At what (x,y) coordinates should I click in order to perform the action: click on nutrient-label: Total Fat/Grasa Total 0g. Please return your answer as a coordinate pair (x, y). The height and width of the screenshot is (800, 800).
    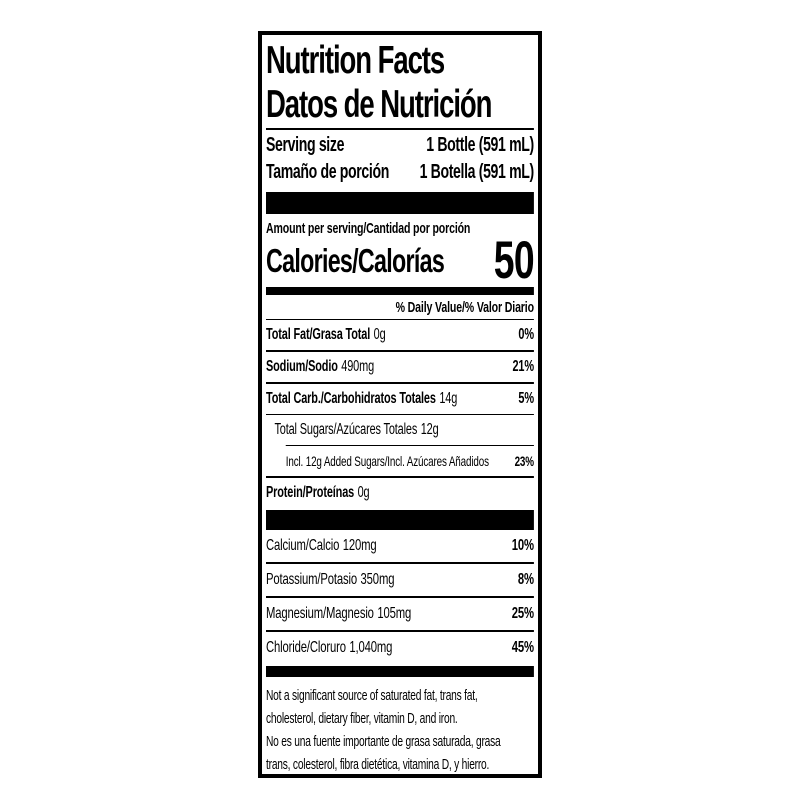
    Looking at the image, I should click on (326, 335).